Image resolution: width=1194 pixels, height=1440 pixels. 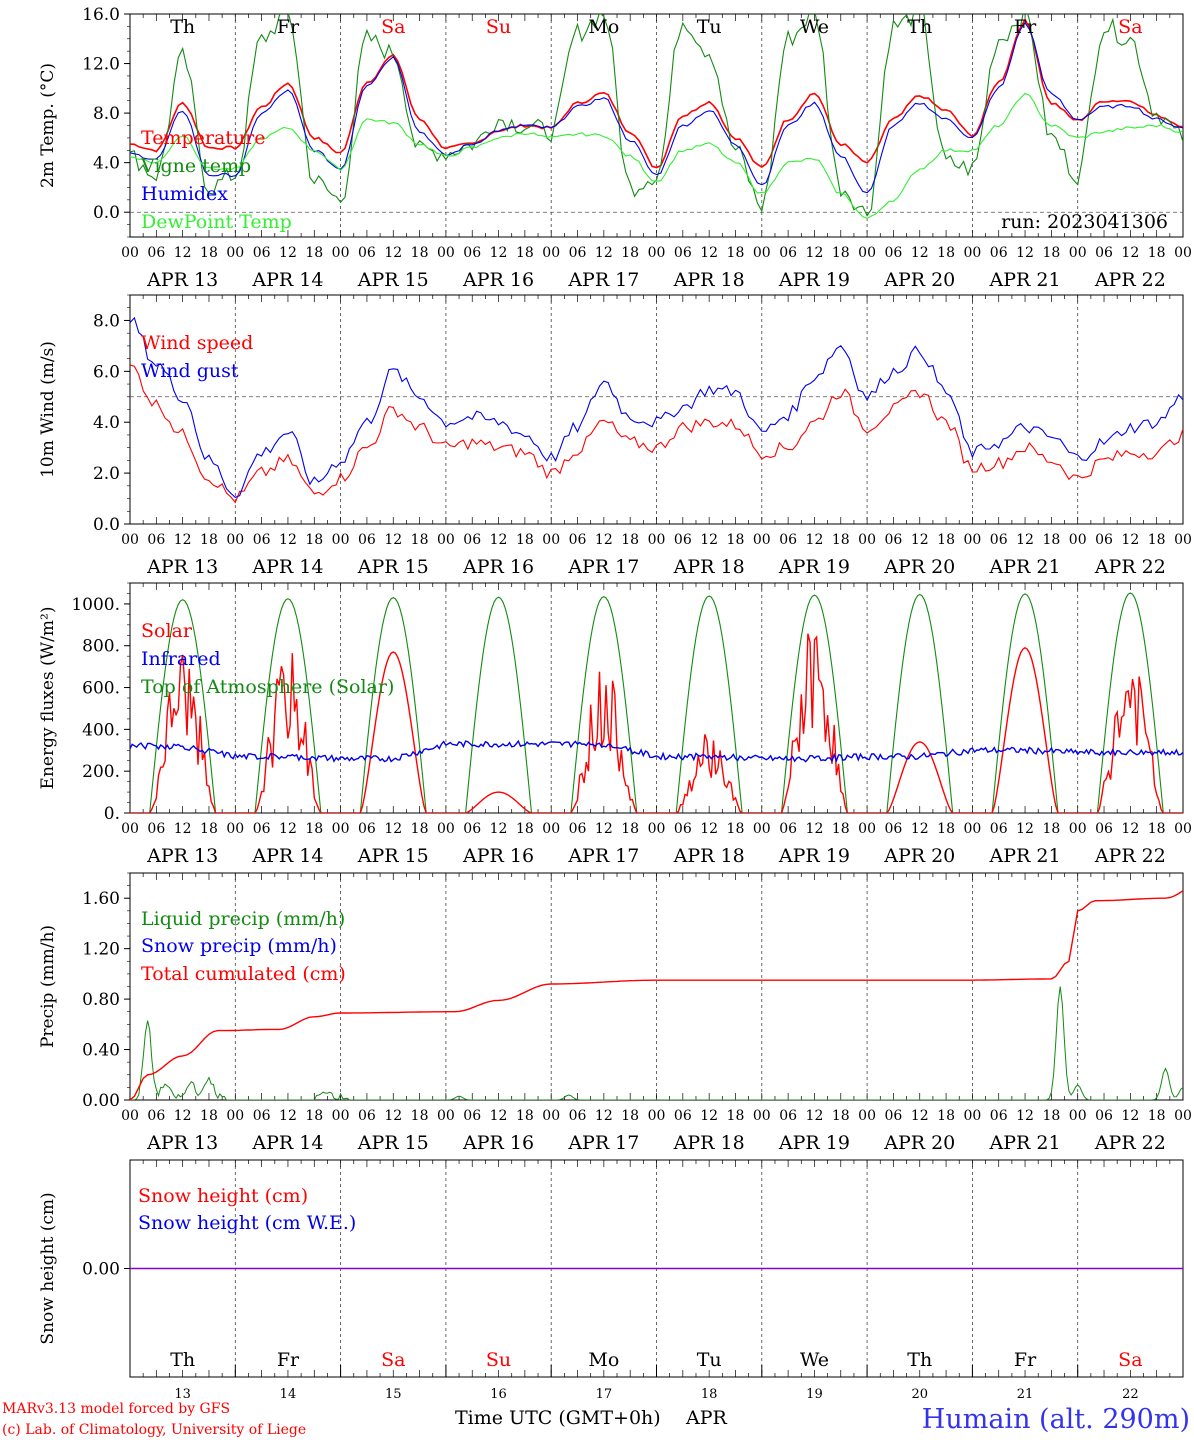 What do you see at coordinates (288, 27) in the screenshot?
I see `weekday-label-top: Fr` at bounding box center [288, 27].